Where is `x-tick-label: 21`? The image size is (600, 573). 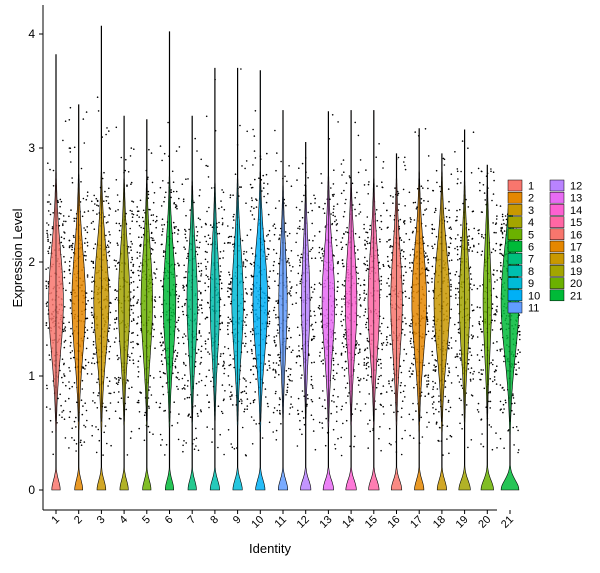
x-tick-label: 21 is located at coordinates (507, 522).